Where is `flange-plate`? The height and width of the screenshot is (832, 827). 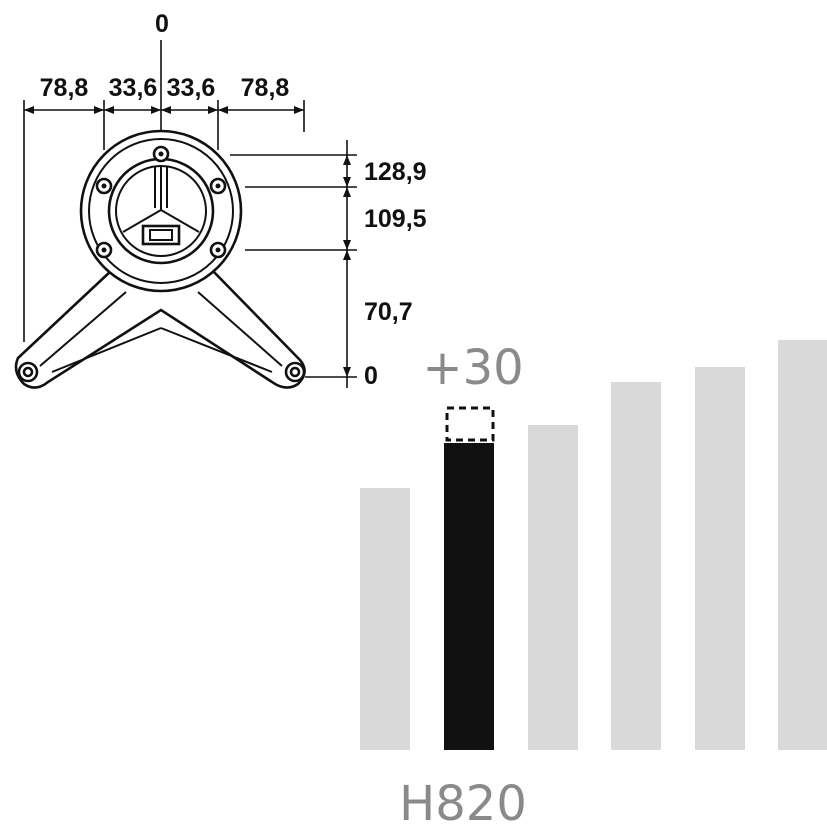 flange-plate is located at coordinates (161, 211).